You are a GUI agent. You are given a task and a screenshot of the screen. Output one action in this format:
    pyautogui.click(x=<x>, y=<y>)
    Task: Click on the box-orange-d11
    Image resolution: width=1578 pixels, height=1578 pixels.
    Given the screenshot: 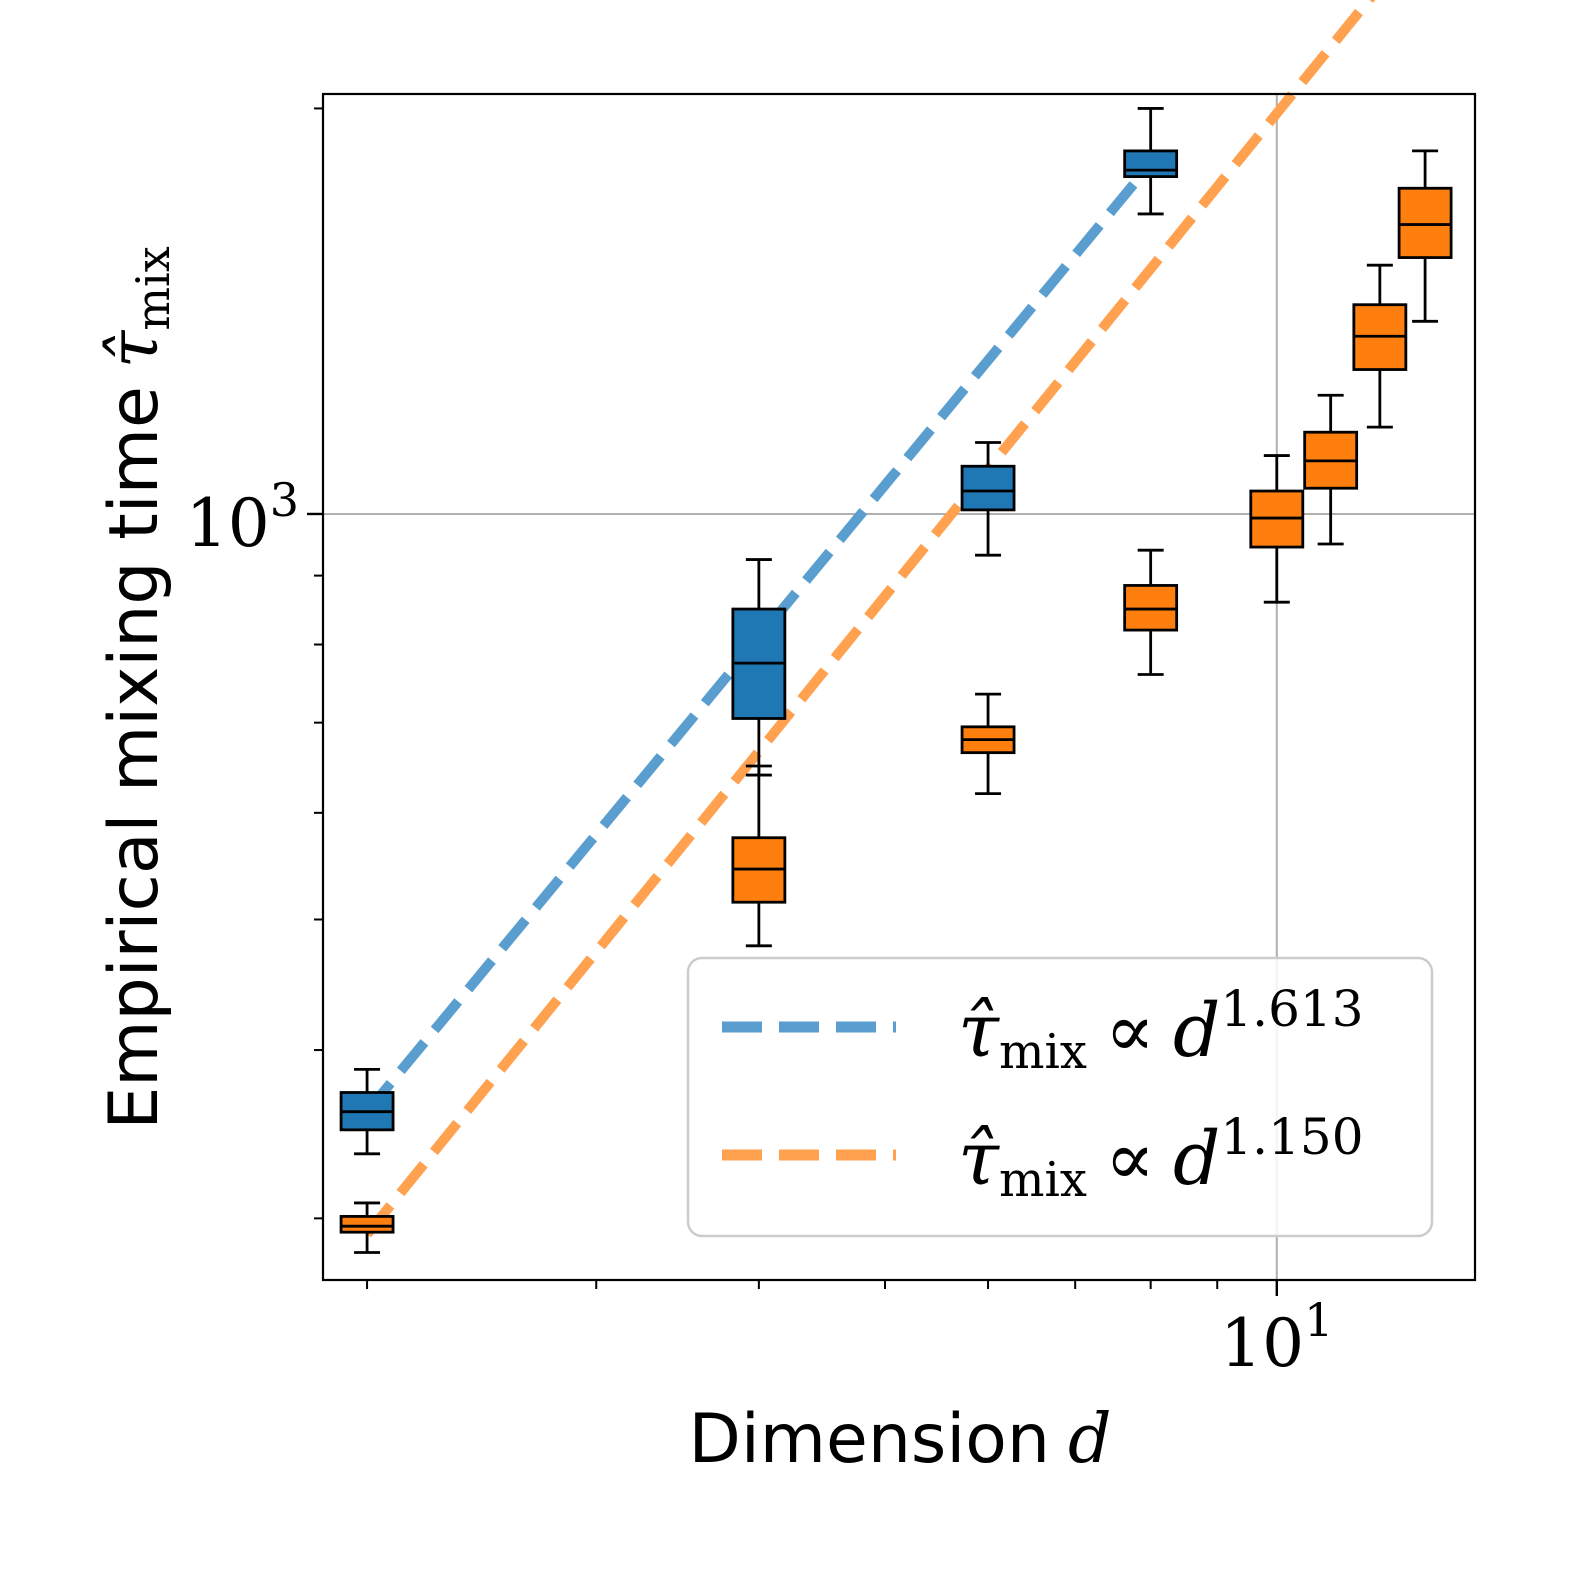 What is the action you would take?
    pyautogui.click(x=1331, y=469)
    